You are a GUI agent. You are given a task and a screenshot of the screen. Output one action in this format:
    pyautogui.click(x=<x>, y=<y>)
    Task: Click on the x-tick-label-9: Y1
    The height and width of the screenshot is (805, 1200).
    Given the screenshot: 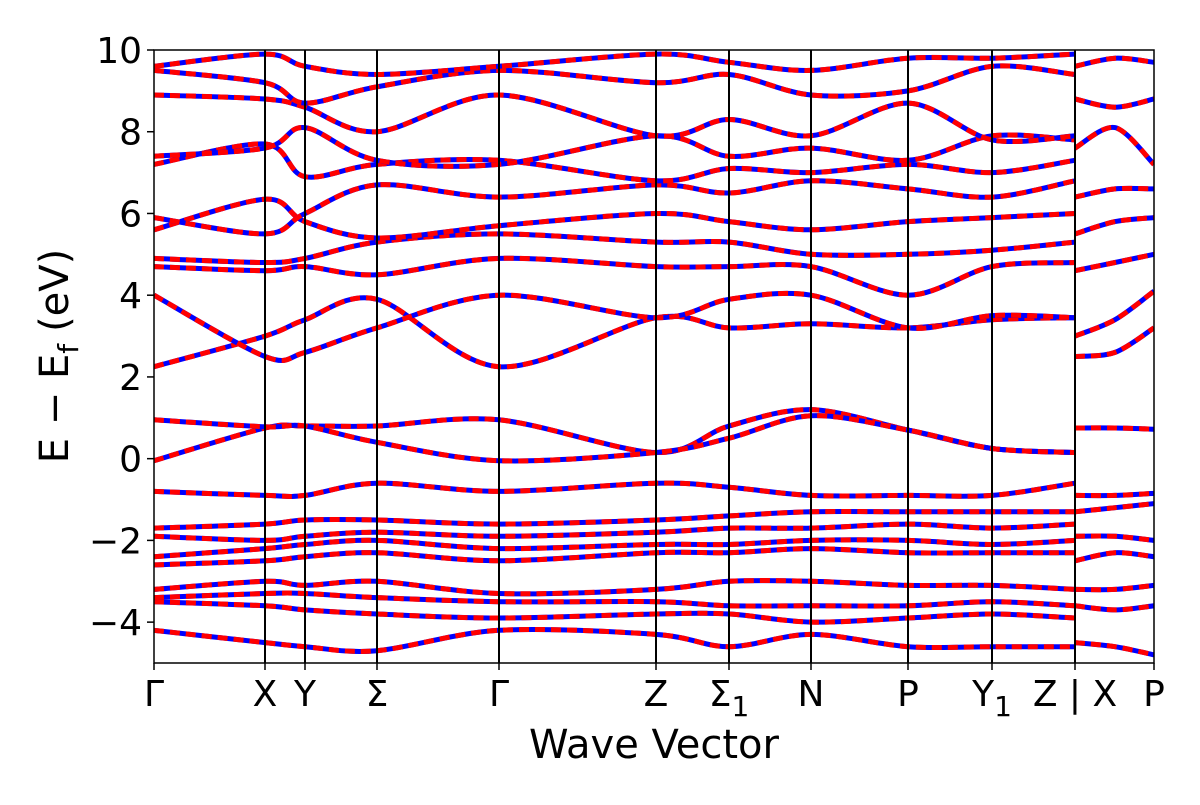 What is the action you would take?
    pyautogui.click(x=991, y=698)
    